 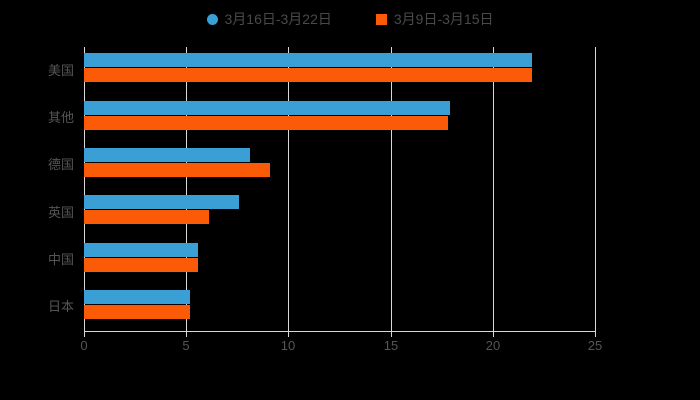 What do you see at coordinates (60, 165) in the screenshot?
I see `y-axis-label-德国: 德国` at bounding box center [60, 165].